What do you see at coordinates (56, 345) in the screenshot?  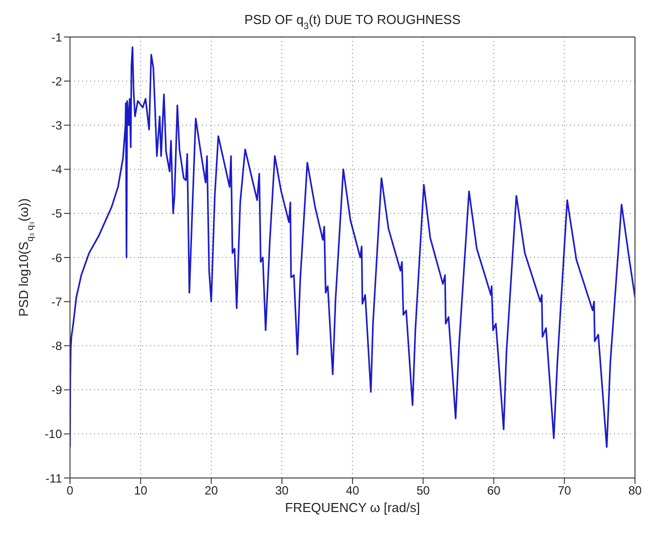 I see `y-tick-label: -8` at bounding box center [56, 345].